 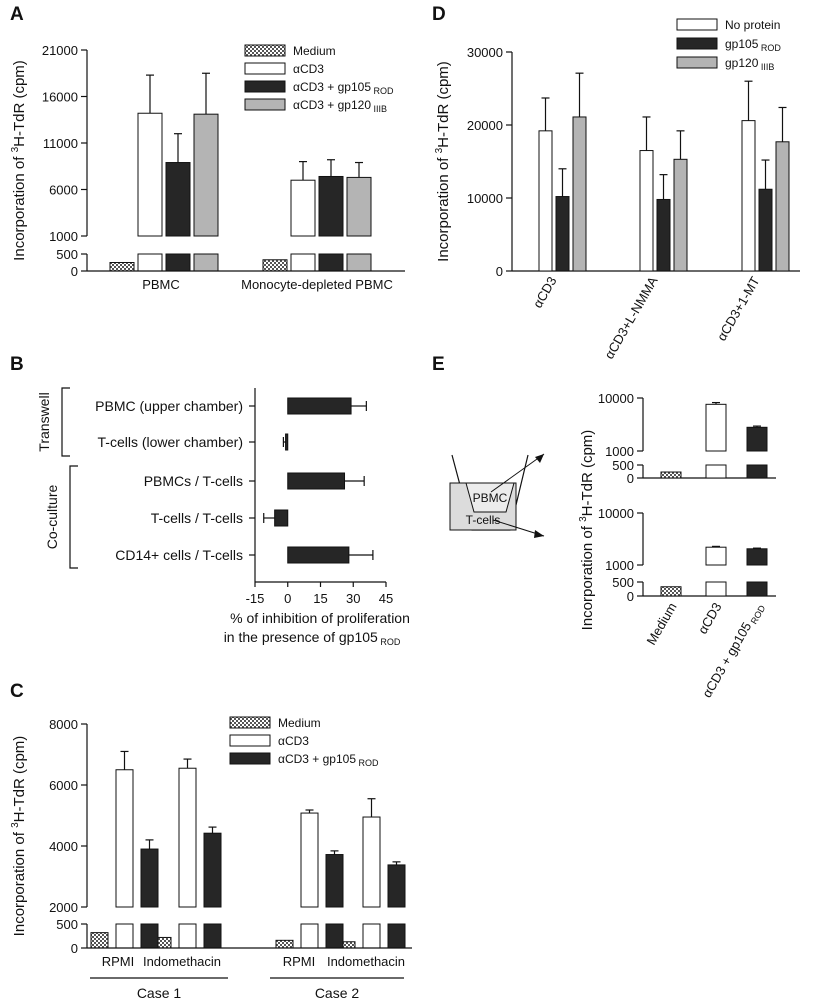 I want to click on transwell-insert, so click(x=490, y=497).